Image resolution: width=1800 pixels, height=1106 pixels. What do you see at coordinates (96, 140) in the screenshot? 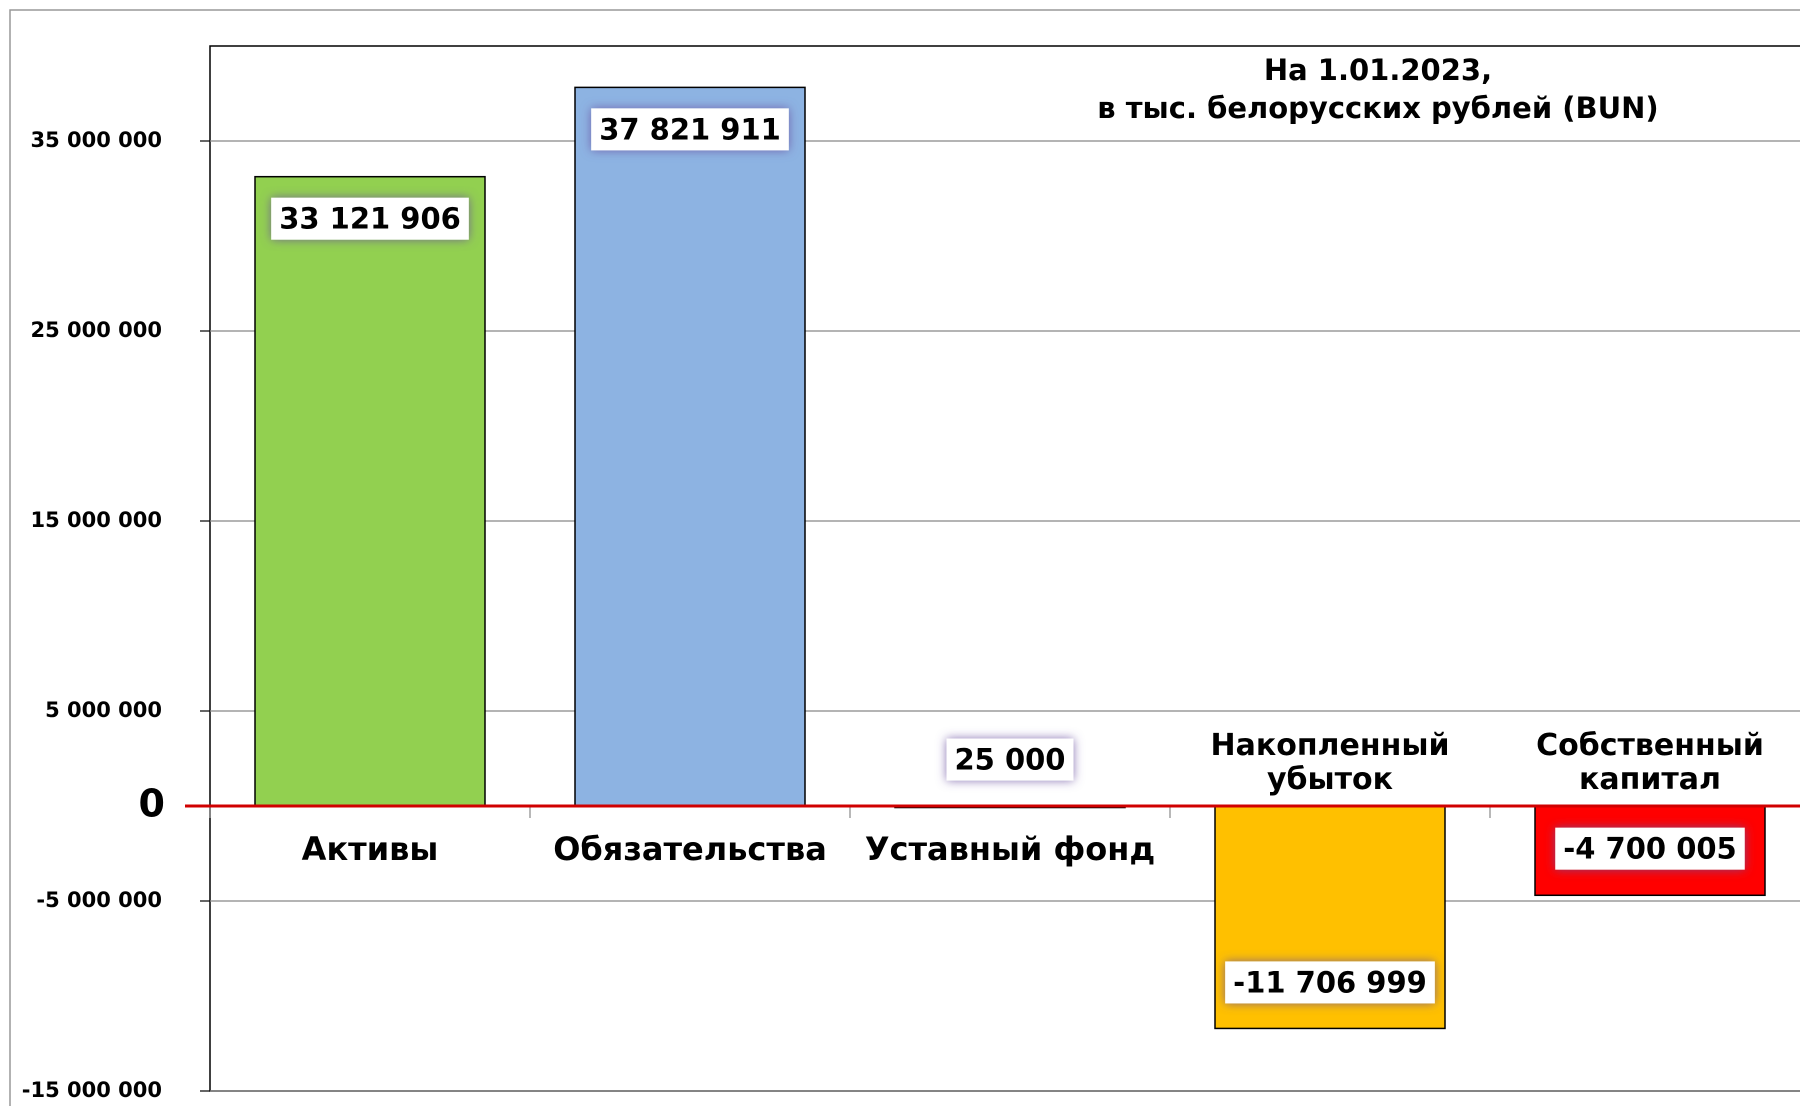
I see `y-tick-label: 35 000 000` at bounding box center [96, 140].